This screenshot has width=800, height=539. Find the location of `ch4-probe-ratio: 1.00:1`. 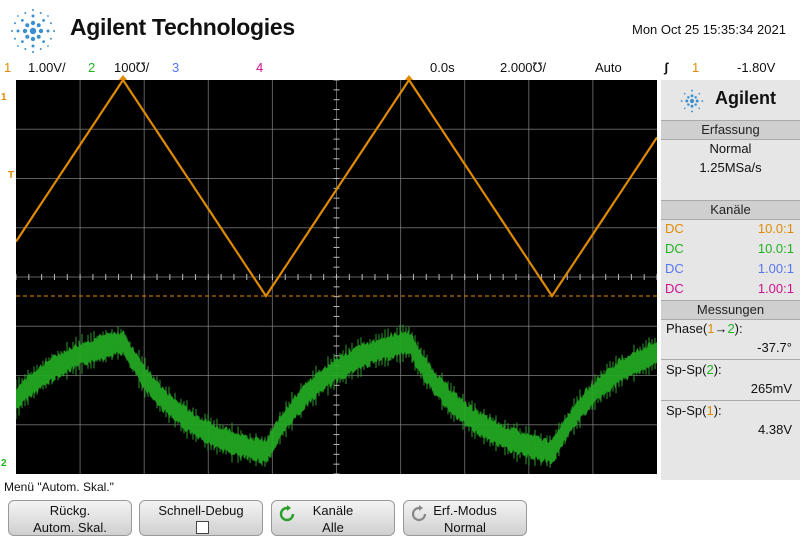

ch4-probe-ratio: 1.00:1 is located at coordinates (775, 288).